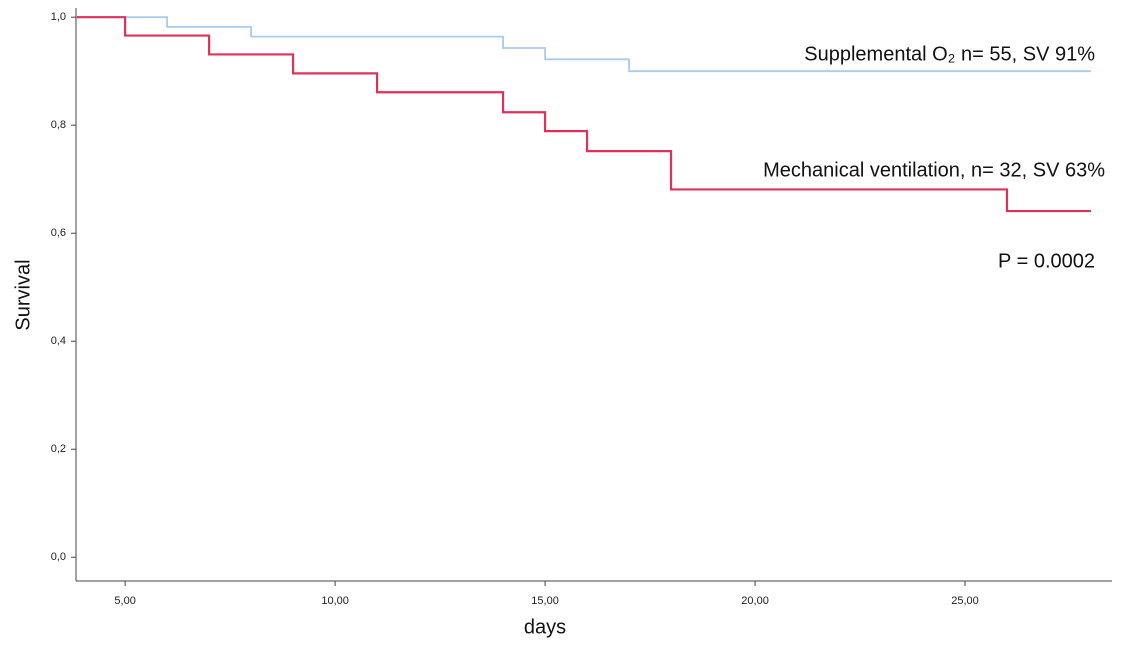  I want to click on x-tick-label: 10,00, so click(335, 601).